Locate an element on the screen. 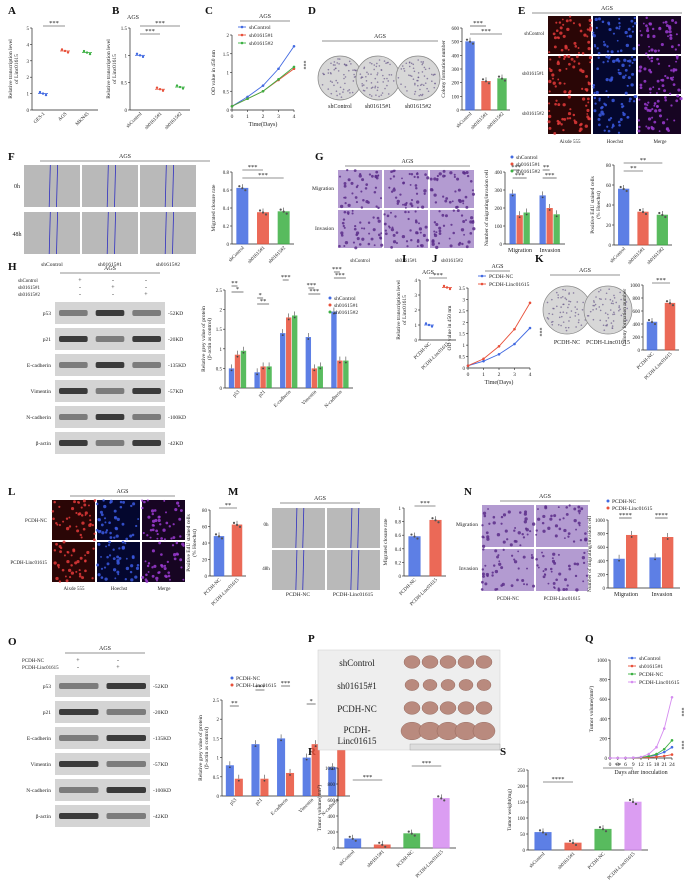  y-tick-label: 1000 is located at coordinates (602, 661).